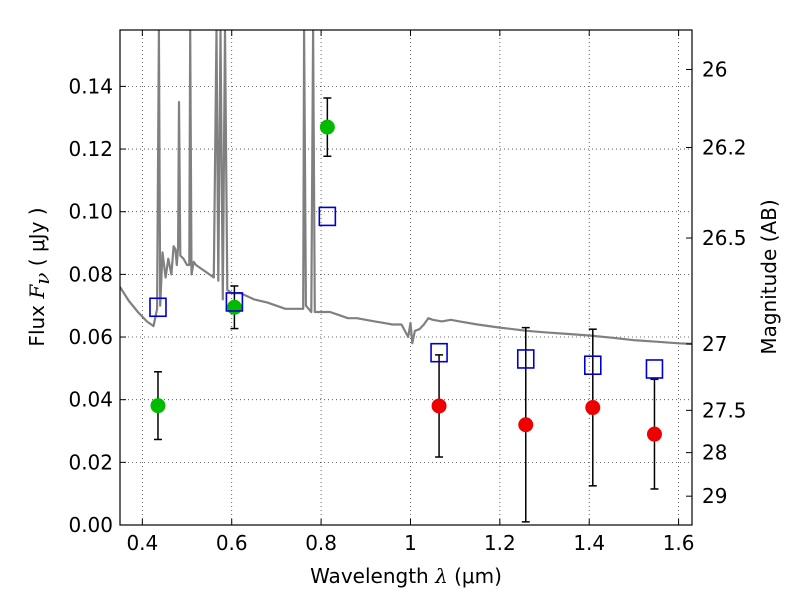  I want to click on x-axis-title: Wavelength λ (μm), so click(406, 576).